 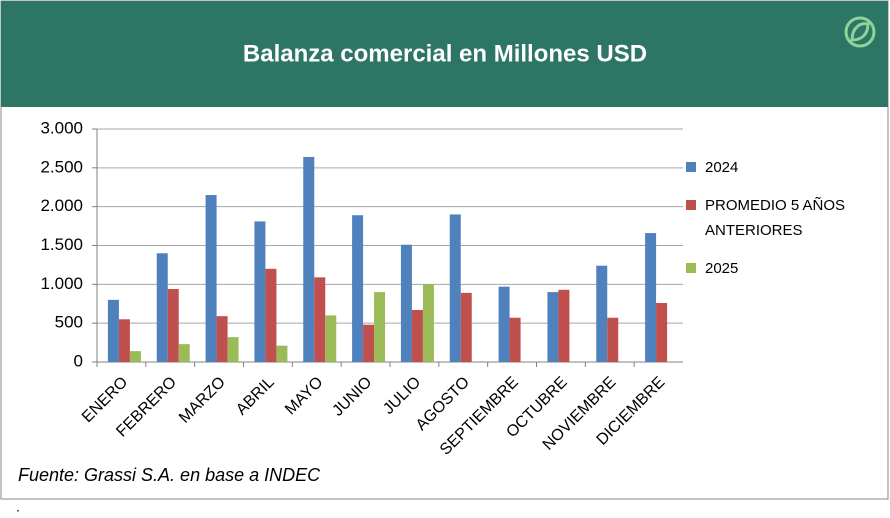 I want to click on y-tick-label: 500, so click(x=69, y=322).